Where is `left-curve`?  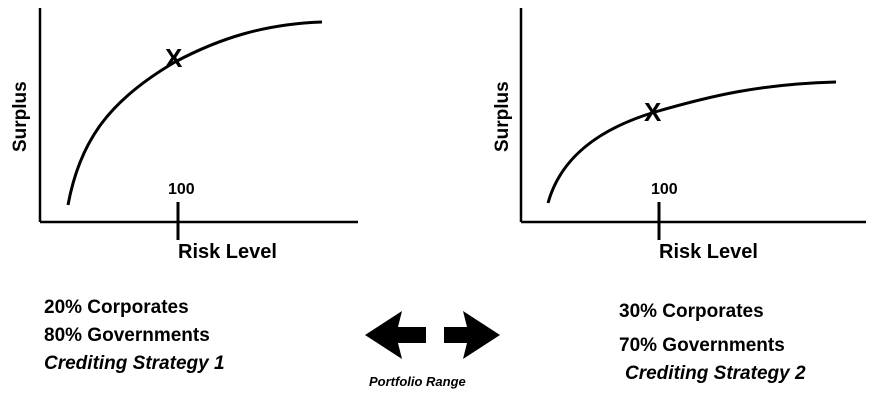
left-curve is located at coordinates (194, 113).